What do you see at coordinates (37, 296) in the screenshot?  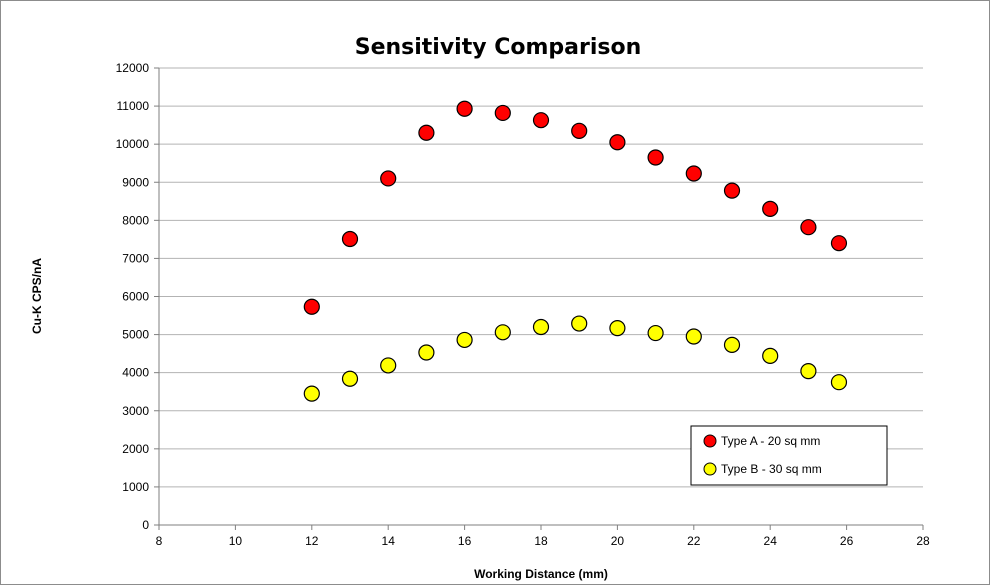 I see `y-axis-label: Cu-K CPS/nA` at bounding box center [37, 296].